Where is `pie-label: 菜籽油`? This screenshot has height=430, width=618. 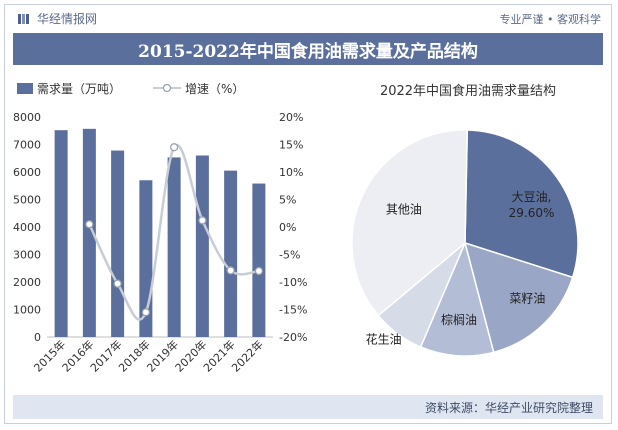 pie-label: 菜籽油 is located at coordinates (527, 298).